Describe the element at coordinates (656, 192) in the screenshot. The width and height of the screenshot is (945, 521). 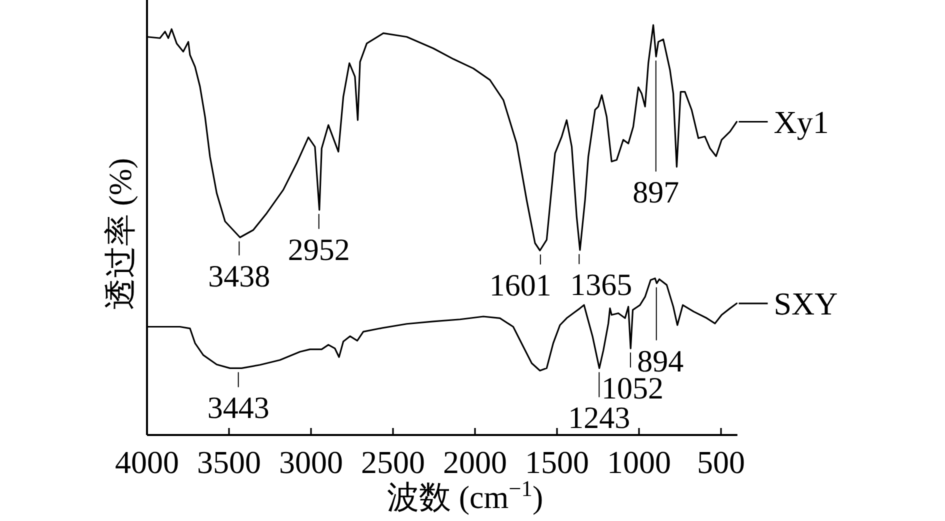
I see `annotation: 897` at that location.